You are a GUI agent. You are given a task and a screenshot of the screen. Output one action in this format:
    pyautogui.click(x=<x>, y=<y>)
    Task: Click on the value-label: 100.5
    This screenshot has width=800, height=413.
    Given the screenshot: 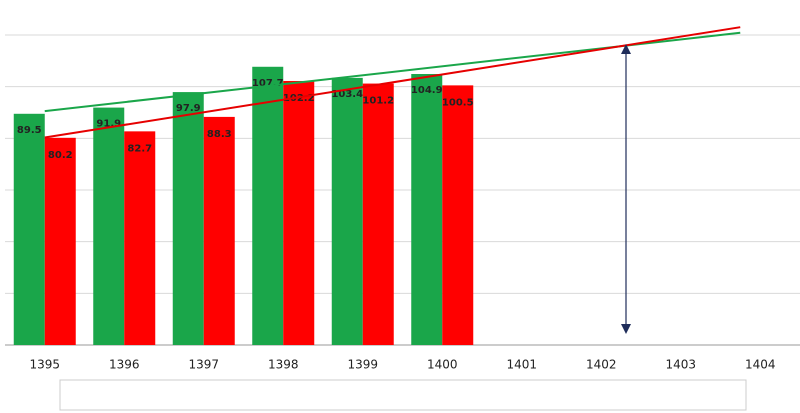 What is the action you would take?
    pyautogui.click(x=458, y=102)
    